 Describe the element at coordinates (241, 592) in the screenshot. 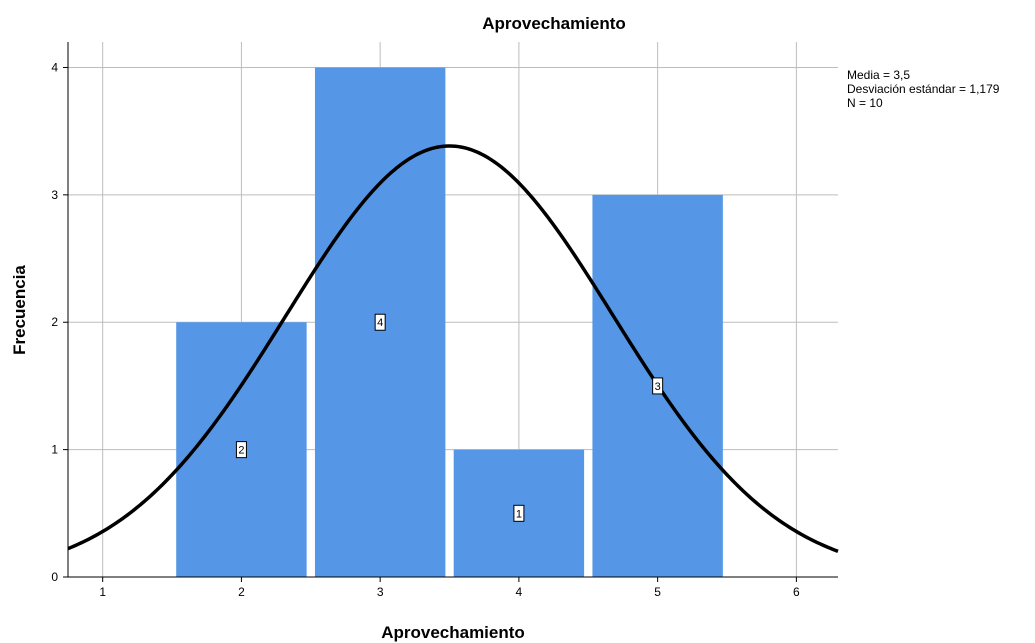

I see `x-tick-label: 2` at that location.